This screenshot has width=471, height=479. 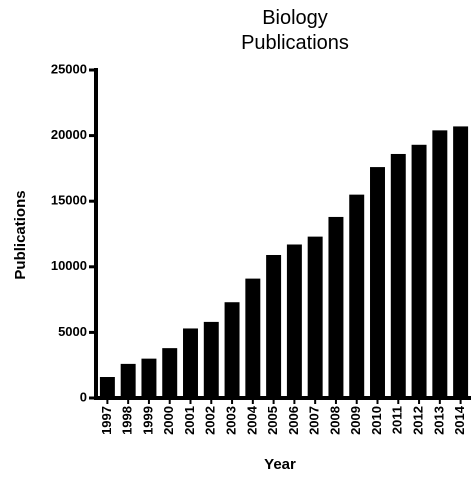 I want to click on y-axis-label: Publications, so click(x=20, y=234).